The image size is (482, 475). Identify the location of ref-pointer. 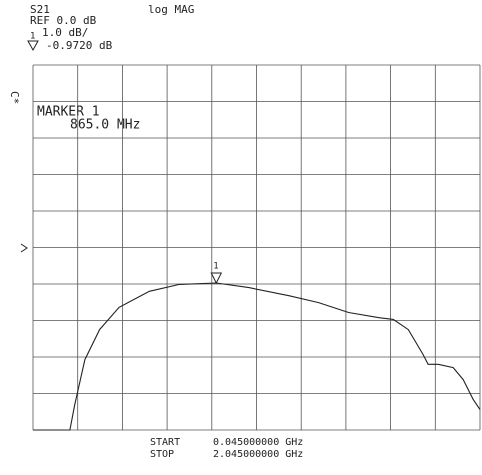
(24, 248).